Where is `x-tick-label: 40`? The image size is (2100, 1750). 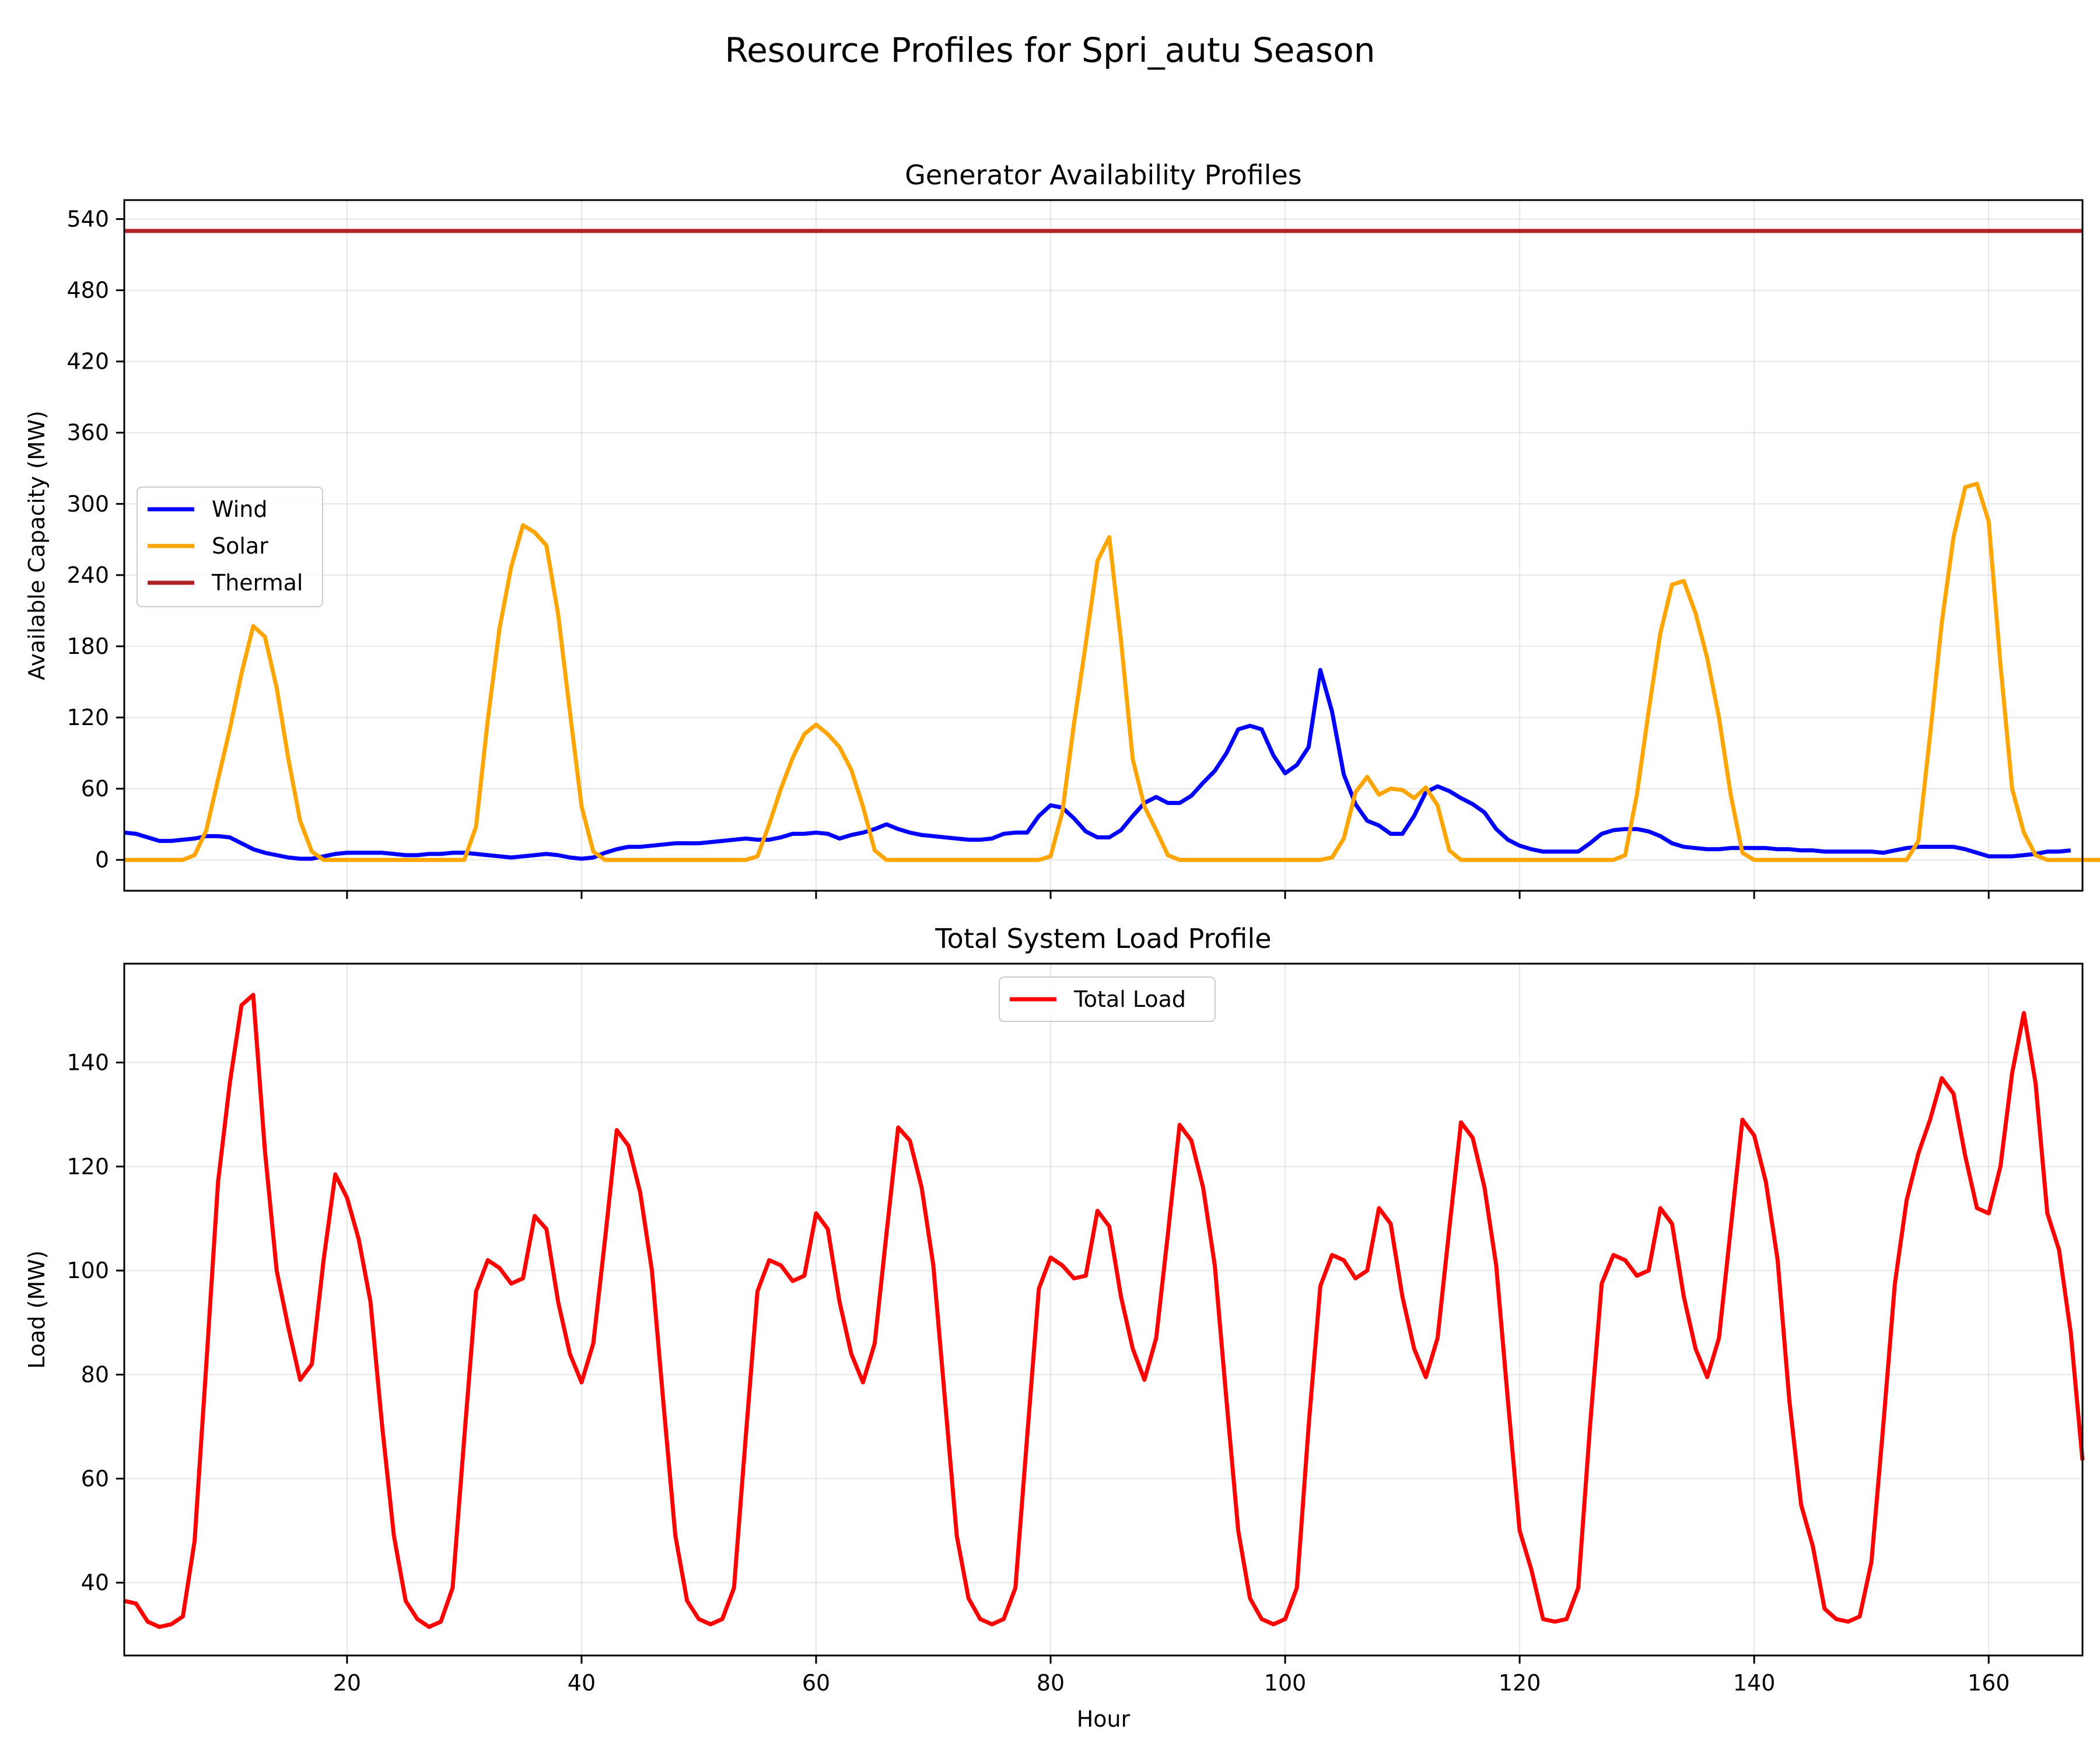
x-tick-label: 40 is located at coordinates (582, 1683).